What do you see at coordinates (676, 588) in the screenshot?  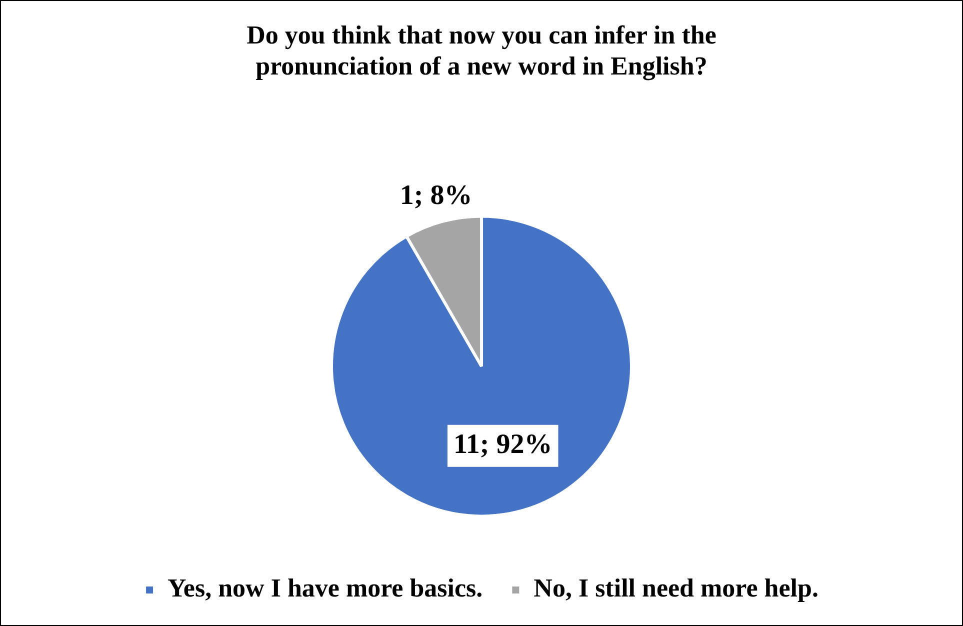 I see `legend-label: No, I still need more help.` at bounding box center [676, 588].